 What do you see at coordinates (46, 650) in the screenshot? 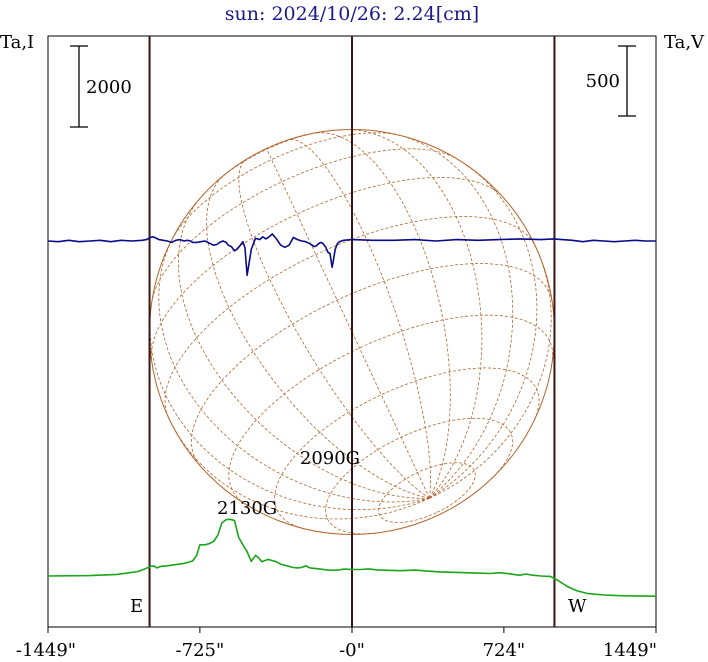
I see `x-tick-label: -1449"` at bounding box center [46, 650].